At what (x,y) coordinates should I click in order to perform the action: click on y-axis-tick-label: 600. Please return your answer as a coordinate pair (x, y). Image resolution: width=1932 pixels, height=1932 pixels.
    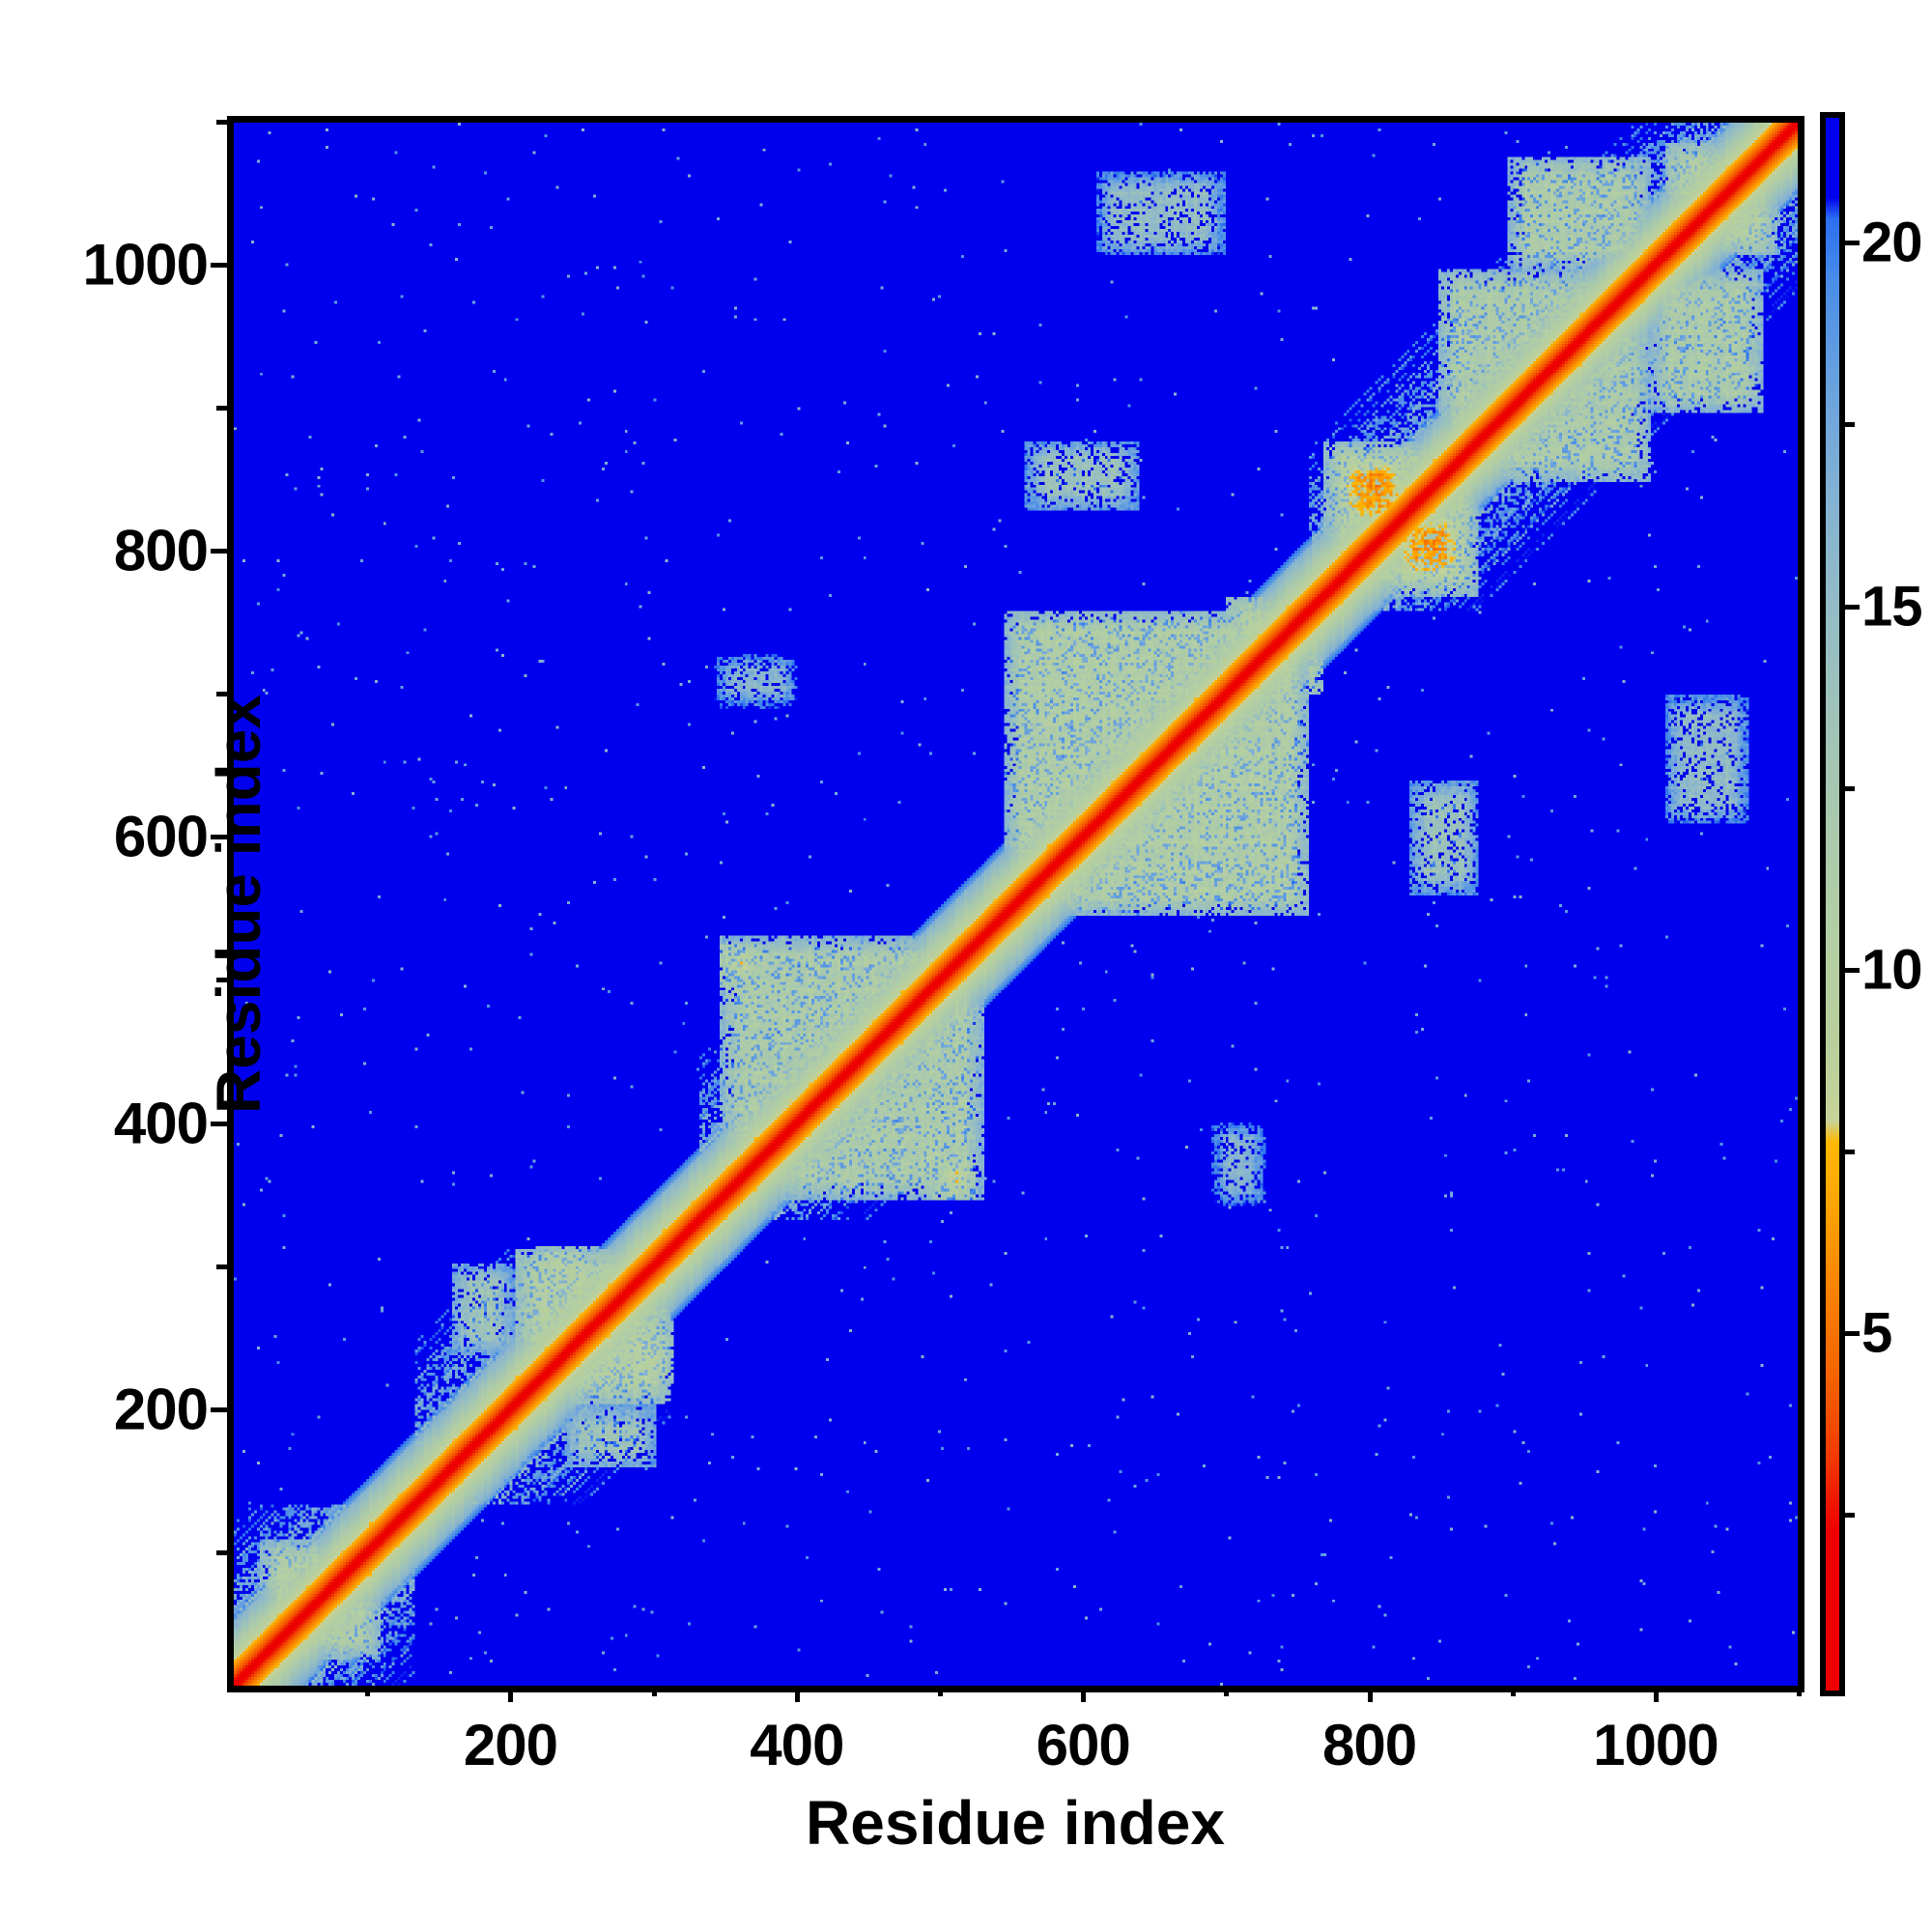
    Looking at the image, I should click on (161, 836).